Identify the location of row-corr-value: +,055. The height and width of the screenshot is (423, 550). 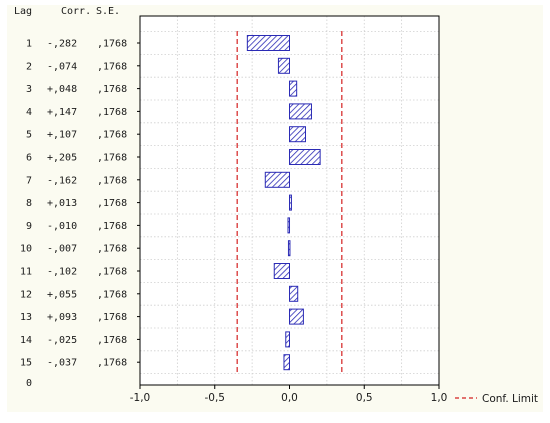
(62, 294).